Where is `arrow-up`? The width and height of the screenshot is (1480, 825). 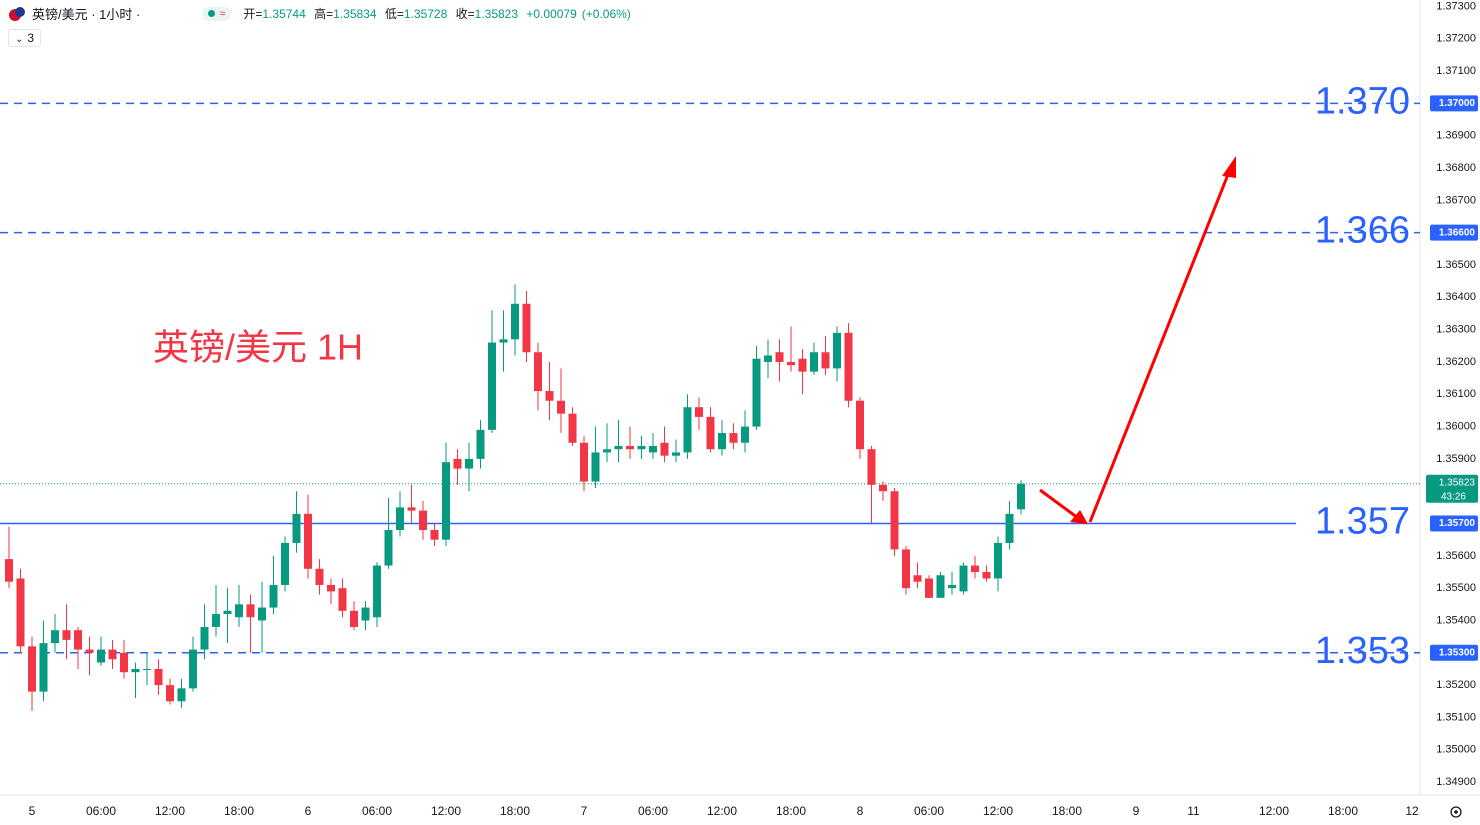 arrow-up is located at coordinates (1159, 347).